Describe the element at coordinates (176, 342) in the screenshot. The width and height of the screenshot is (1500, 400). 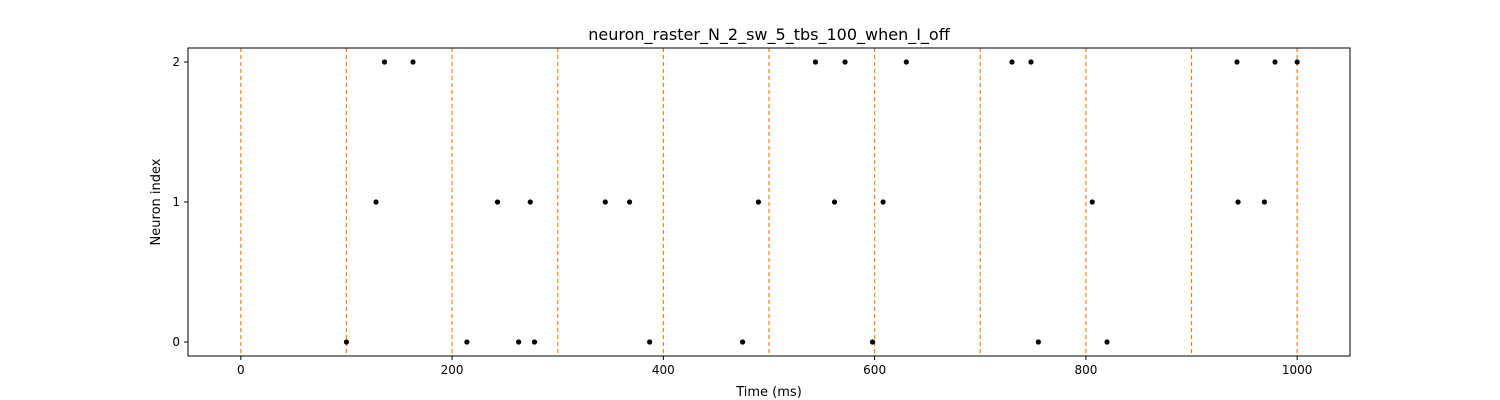
I see `y-tick-label: 0` at that location.